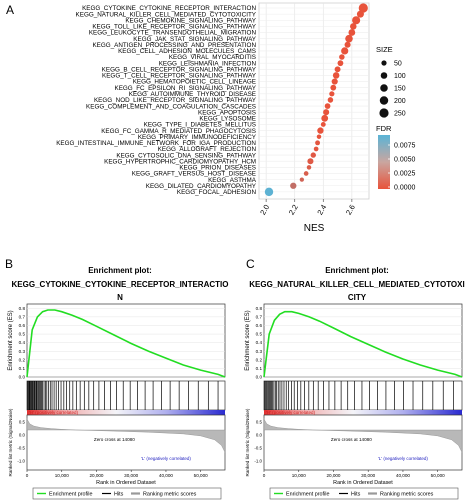 Image resolution: width=474 pixels, height=503 pixels. I want to click on es-ytick-label: 0.7, so click(22, 316).